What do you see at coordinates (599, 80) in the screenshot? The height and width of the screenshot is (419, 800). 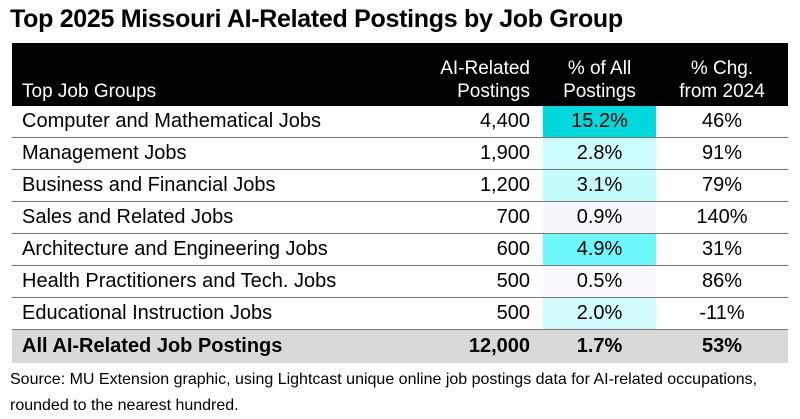 I see `header-pct-all: % of All Postings` at bounding box center [599, 80].